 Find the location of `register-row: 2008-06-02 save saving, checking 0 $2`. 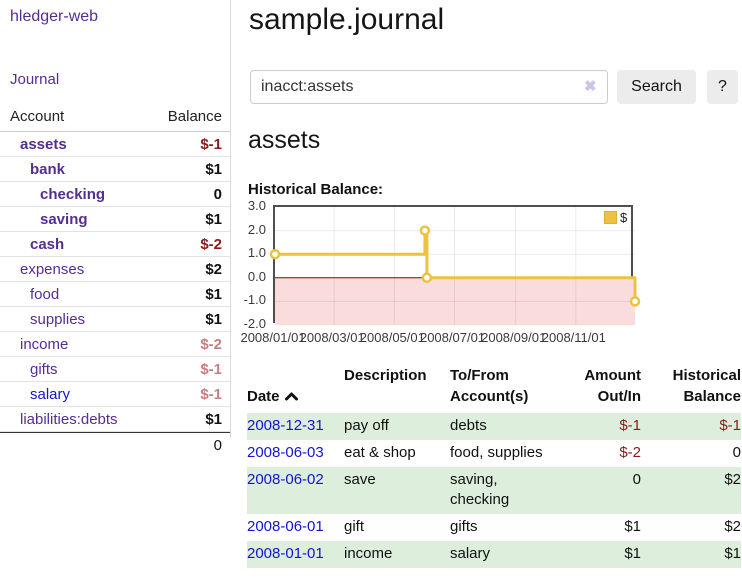

register-row: 2008-06-02 save saving, checking 0 $2 is located at coordinates (494, 490).